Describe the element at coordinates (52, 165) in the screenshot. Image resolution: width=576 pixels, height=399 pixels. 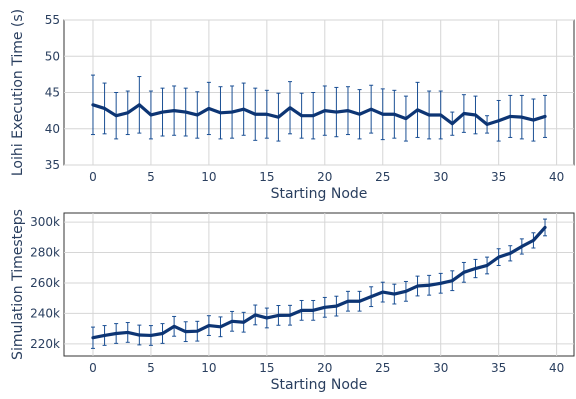
I see `y-tick-label: 35` at that location.